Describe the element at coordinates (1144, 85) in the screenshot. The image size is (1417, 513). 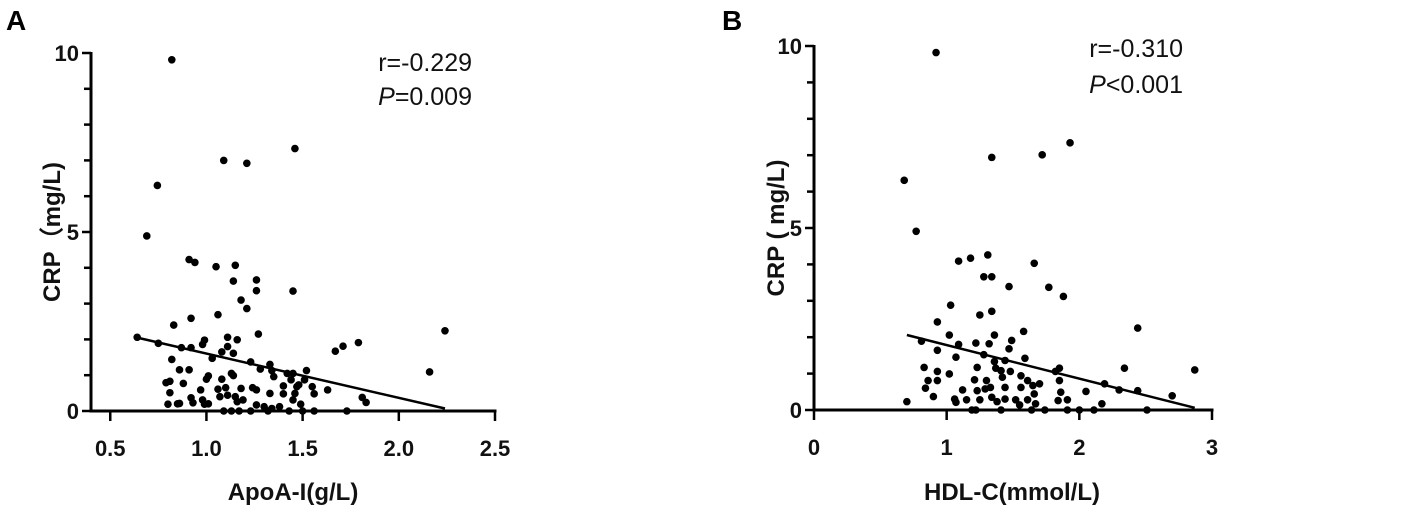
I see `p-value: <0.001` at that location.